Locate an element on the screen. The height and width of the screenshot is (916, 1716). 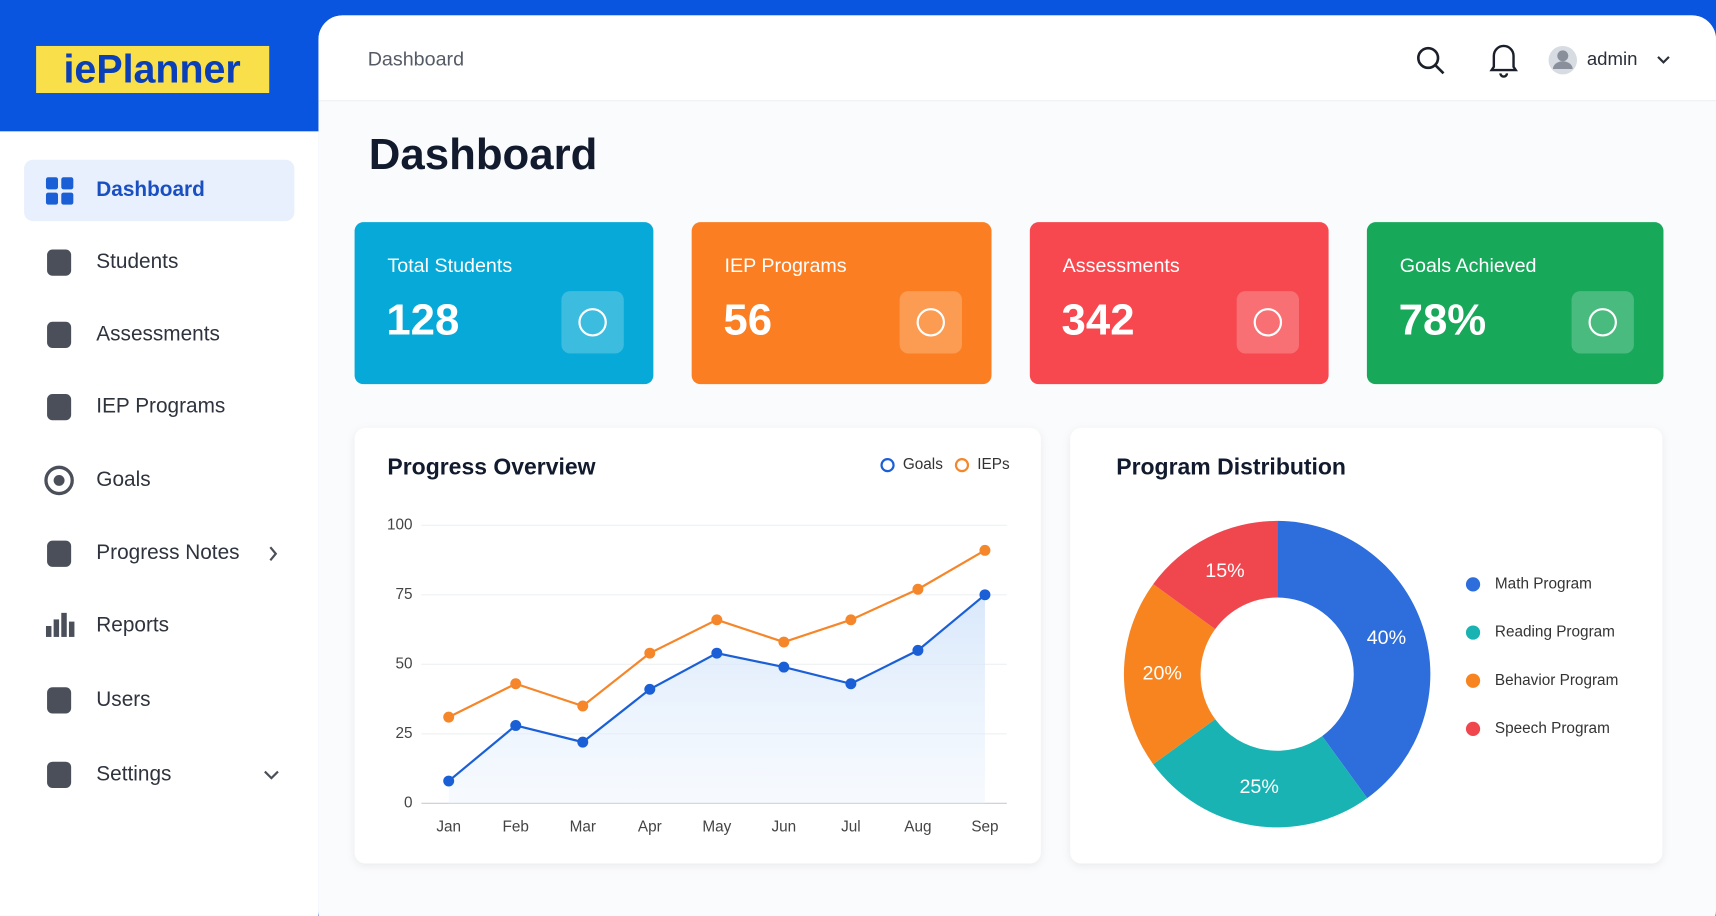
slice-label: 25% is located at coordinates (1258, 787).